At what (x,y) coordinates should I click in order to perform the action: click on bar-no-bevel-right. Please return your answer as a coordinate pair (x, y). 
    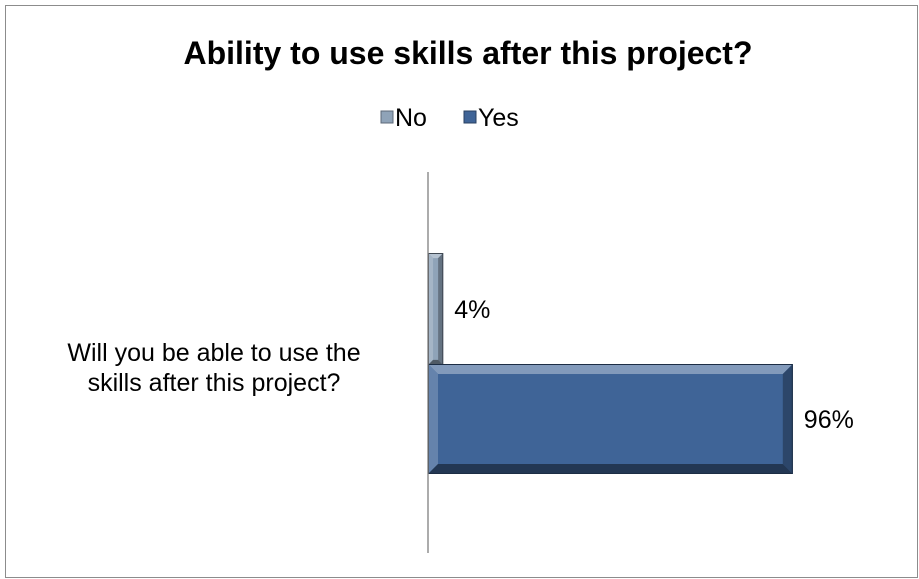
    Looking at the image, I should click on (441, 309).